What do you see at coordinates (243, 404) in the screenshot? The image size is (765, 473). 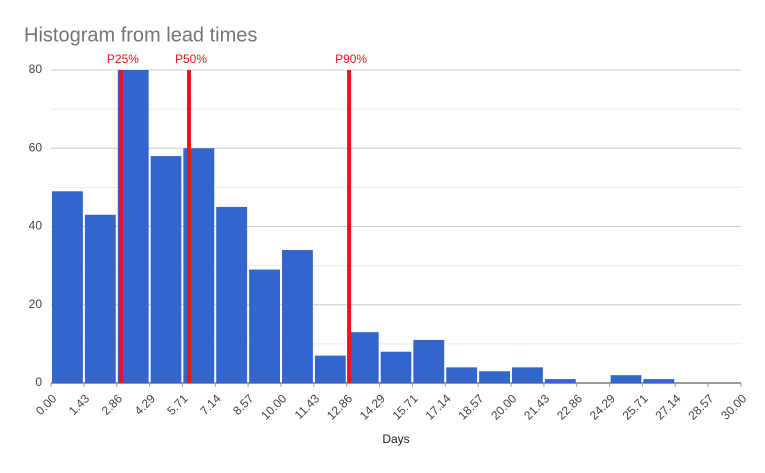 I see `x-tick-label: 8.57` at bounding box center [243, 404].